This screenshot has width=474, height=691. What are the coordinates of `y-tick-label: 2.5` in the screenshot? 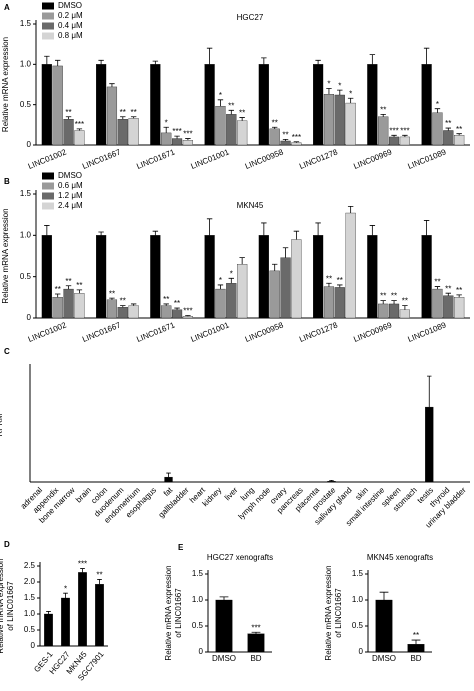 It's located at (30, 565).